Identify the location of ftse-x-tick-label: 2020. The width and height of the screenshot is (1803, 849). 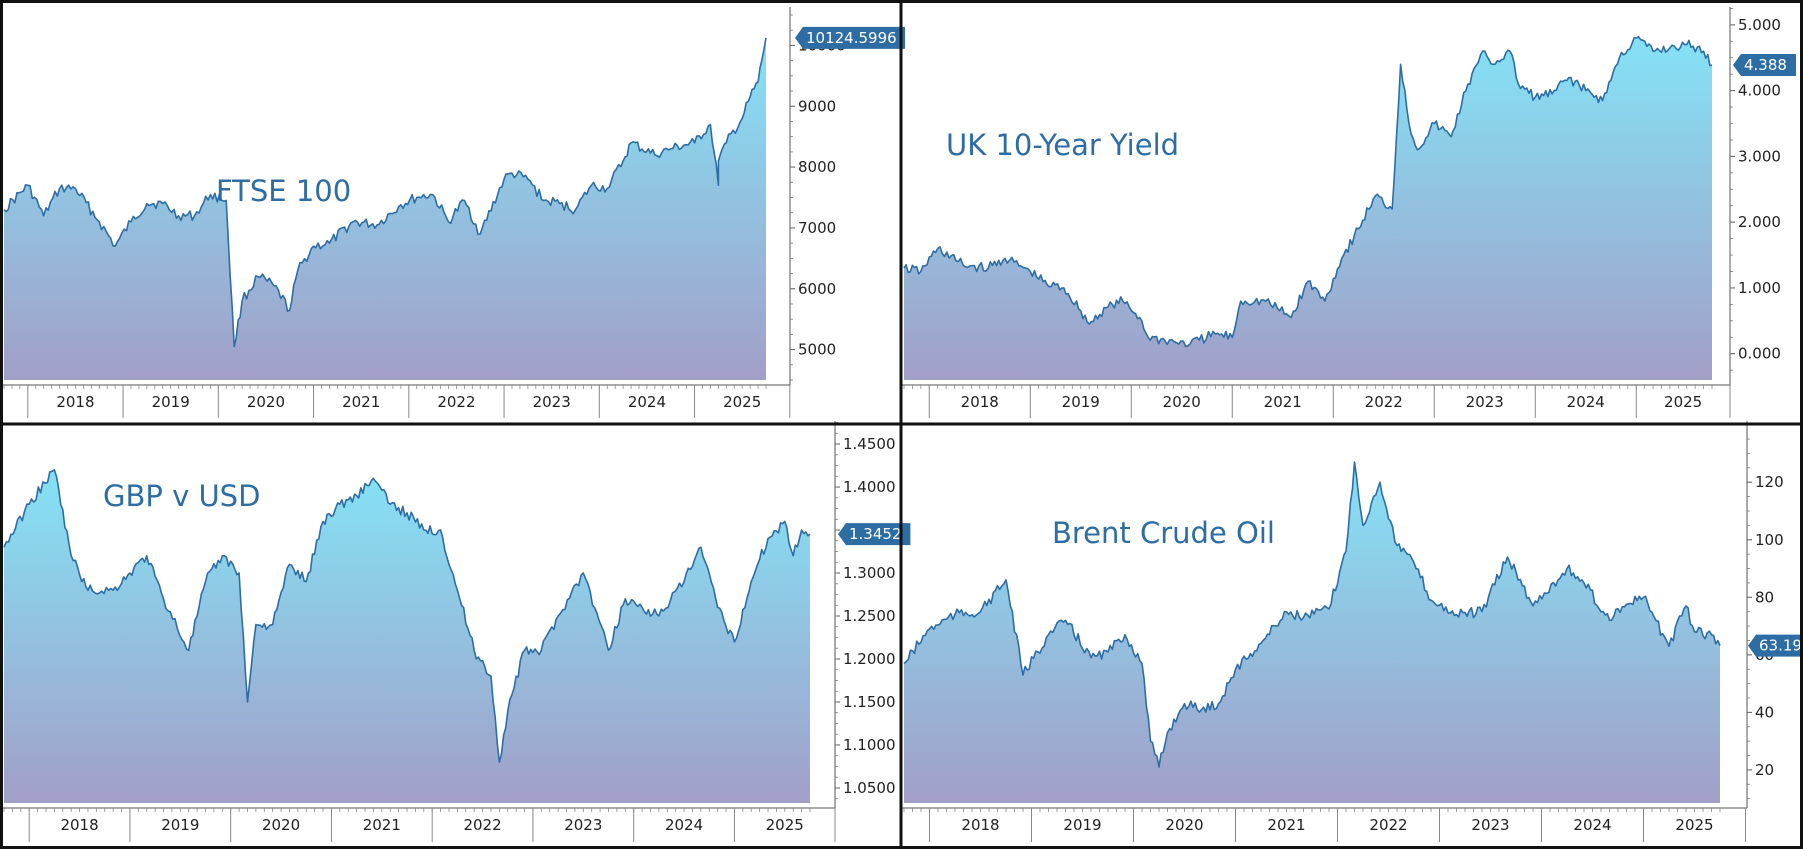
(266, 402).